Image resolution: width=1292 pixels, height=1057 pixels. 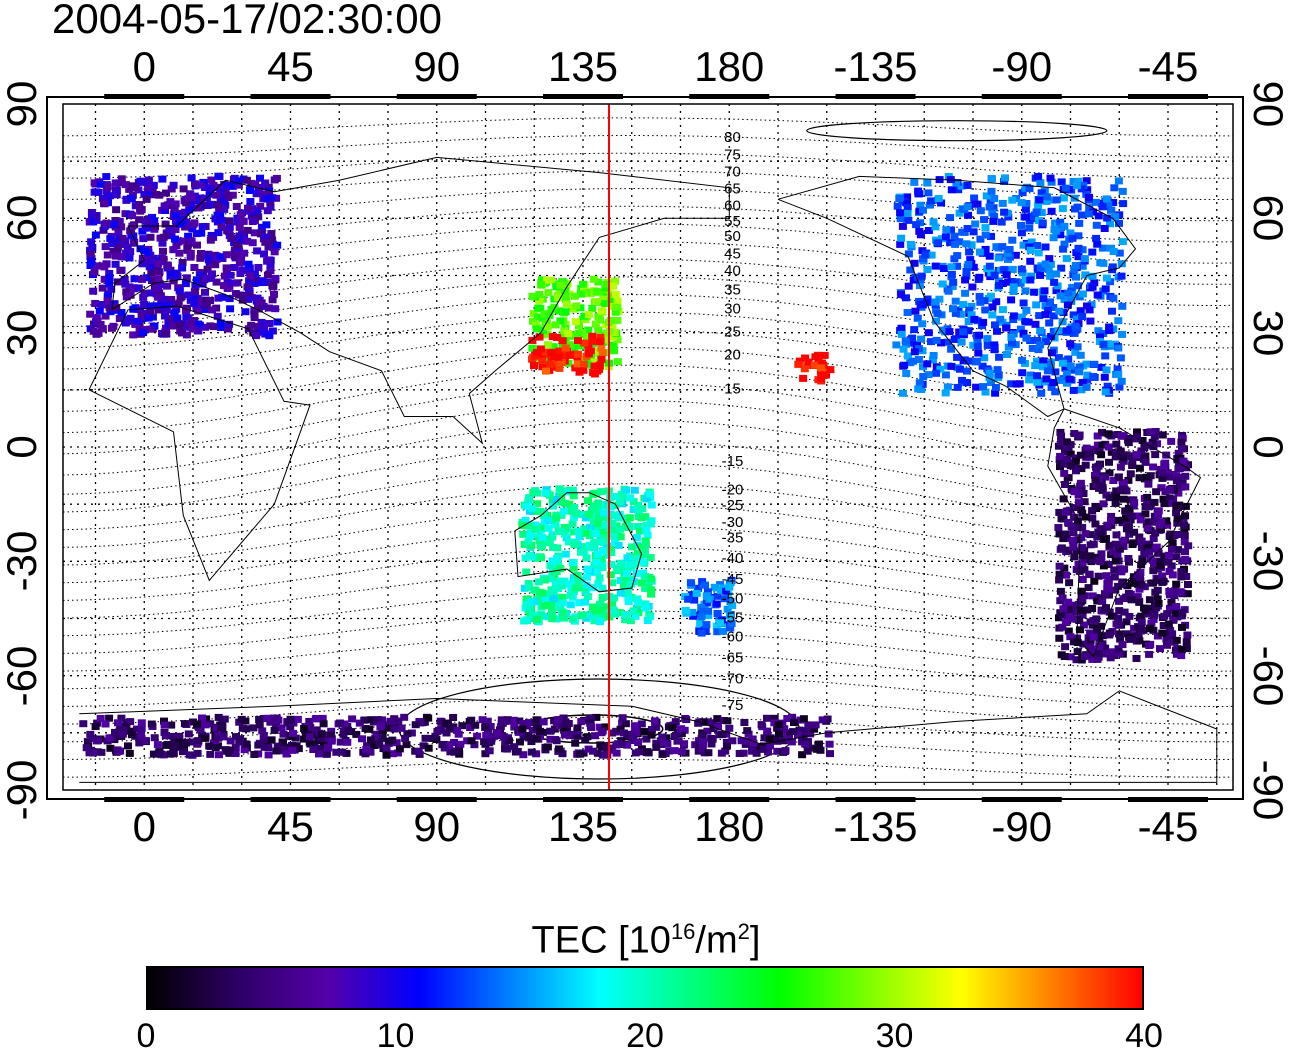 I want to click on colorbar-title-exponent-2: 2, so click(x=743, y=931).